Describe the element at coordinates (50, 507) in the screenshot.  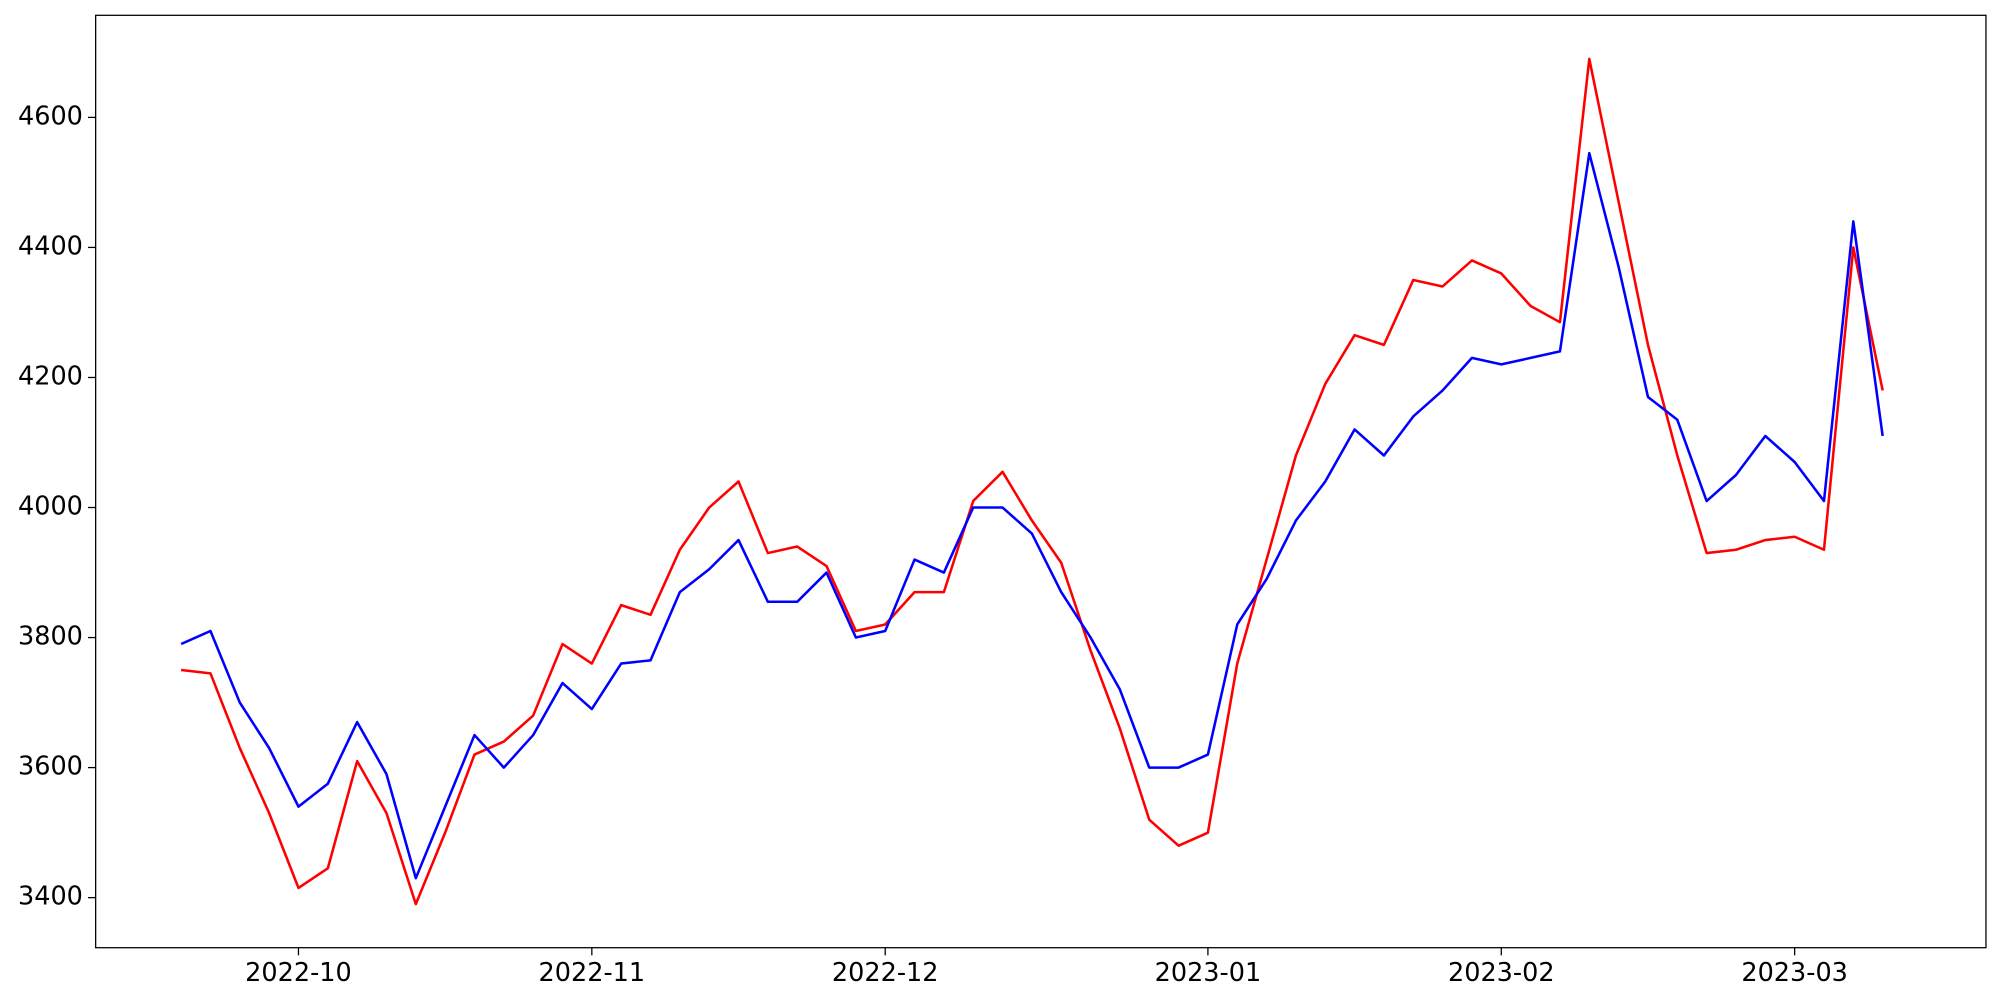
I see `y-tick-label: 4000` at that location.